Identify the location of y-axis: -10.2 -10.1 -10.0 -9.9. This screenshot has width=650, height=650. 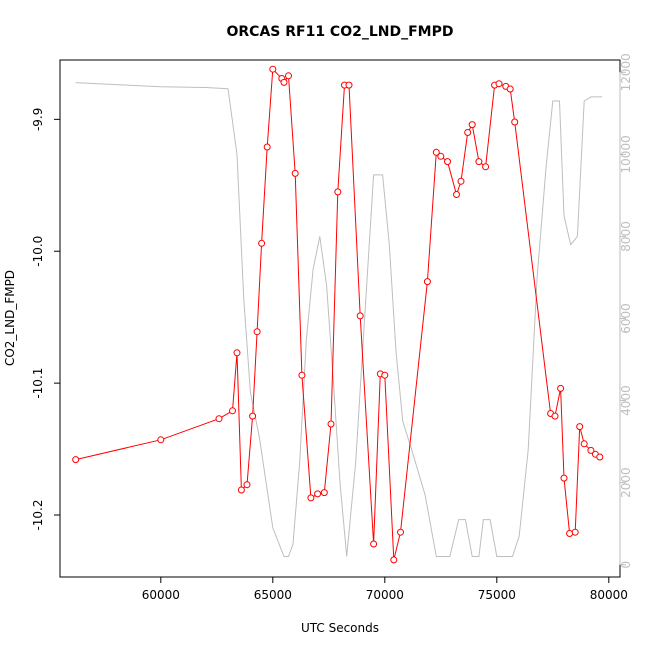
(45, 319).